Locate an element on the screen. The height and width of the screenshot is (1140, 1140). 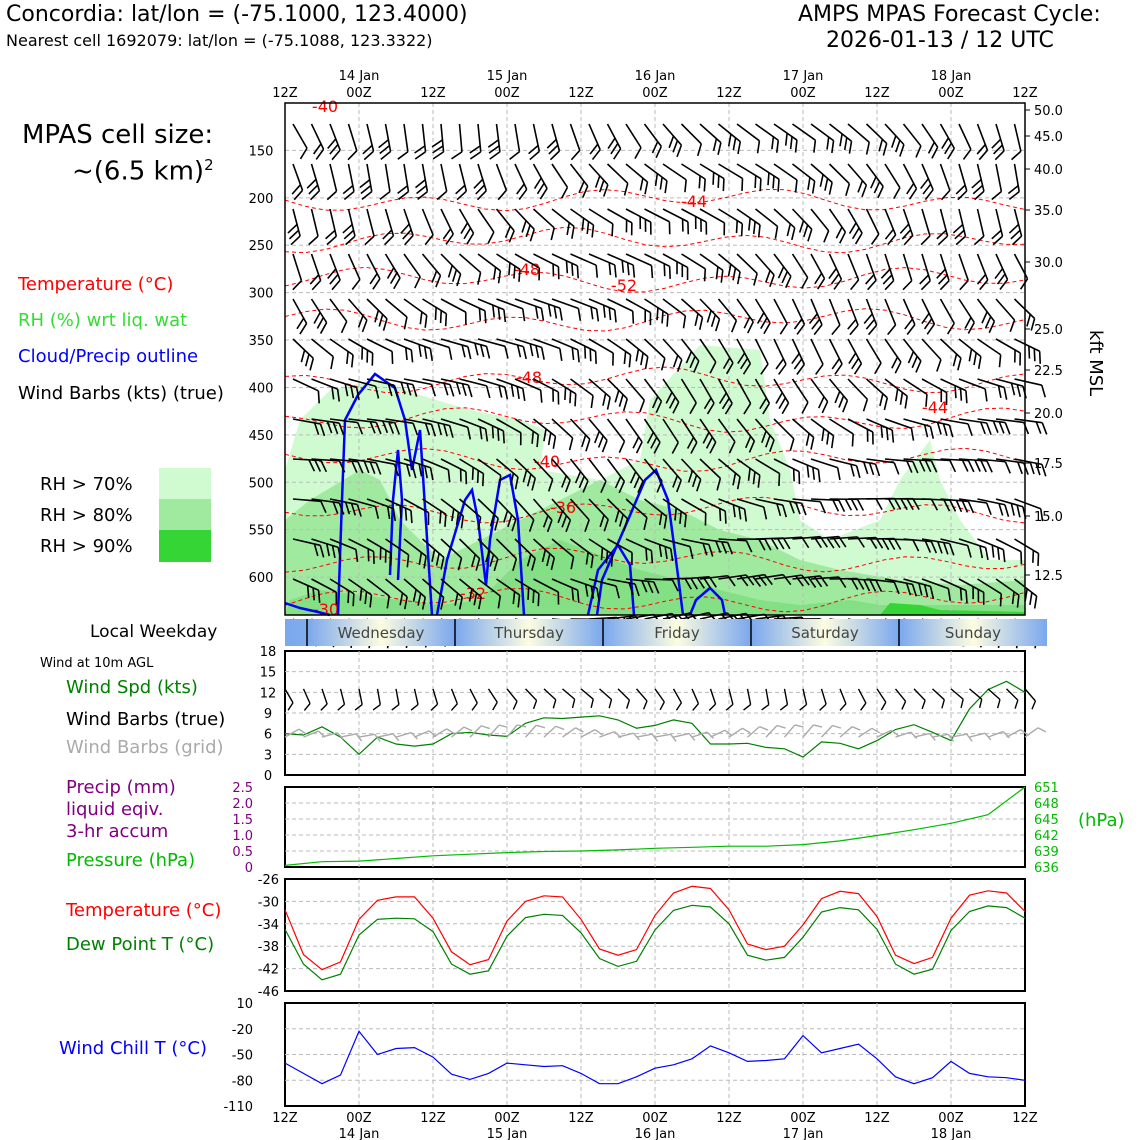
temperature-contour-label: -44 is located at coordinates (694, 201).